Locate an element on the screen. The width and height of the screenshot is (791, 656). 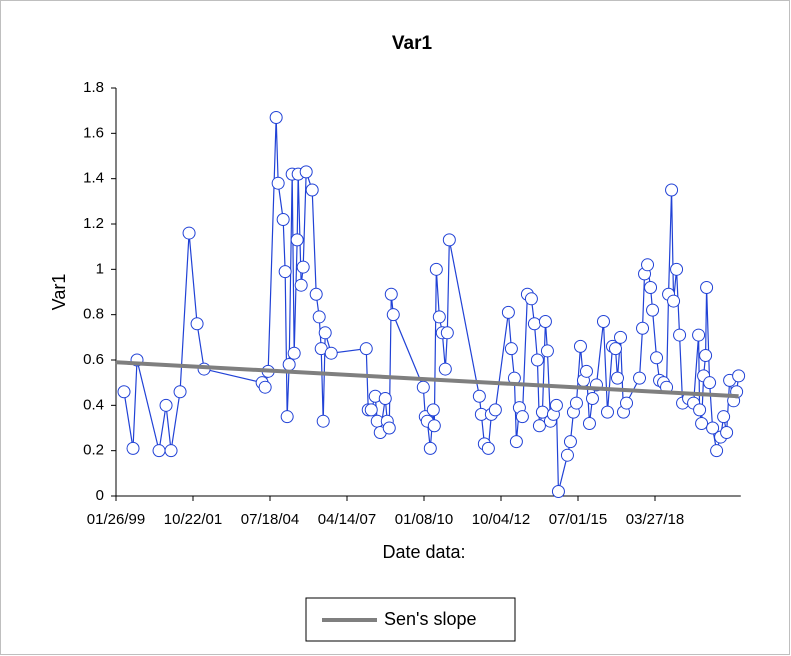
y-tick-label: 1 is located at coordinates (100, 268).